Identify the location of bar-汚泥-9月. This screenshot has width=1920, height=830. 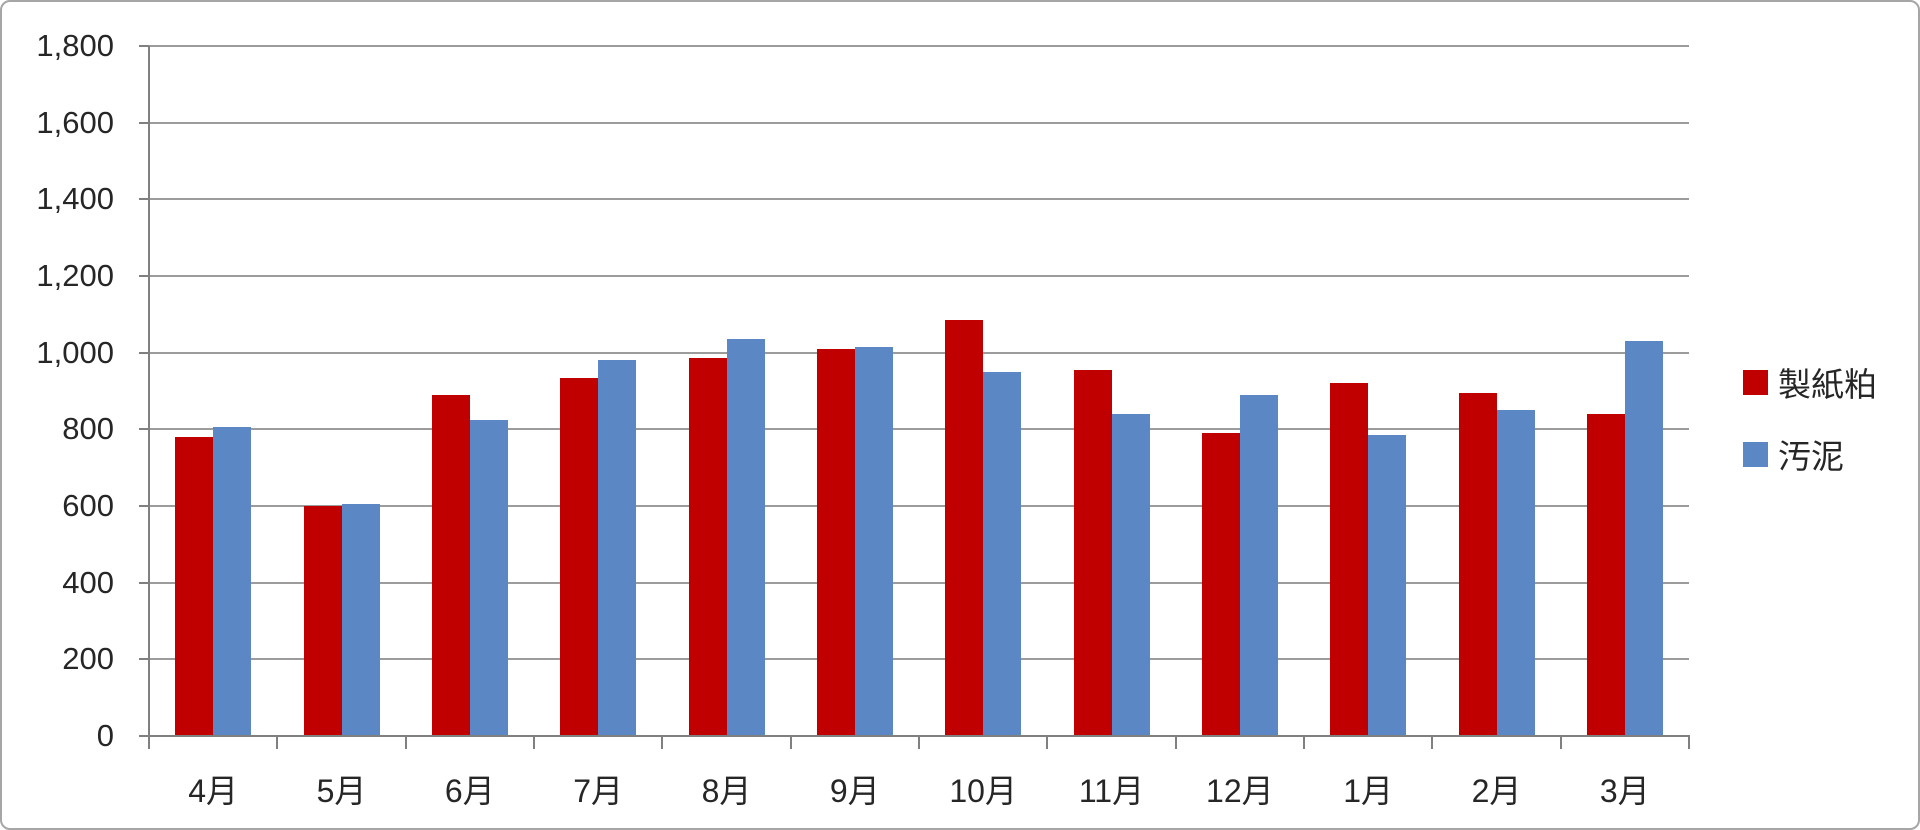
(873, 541).